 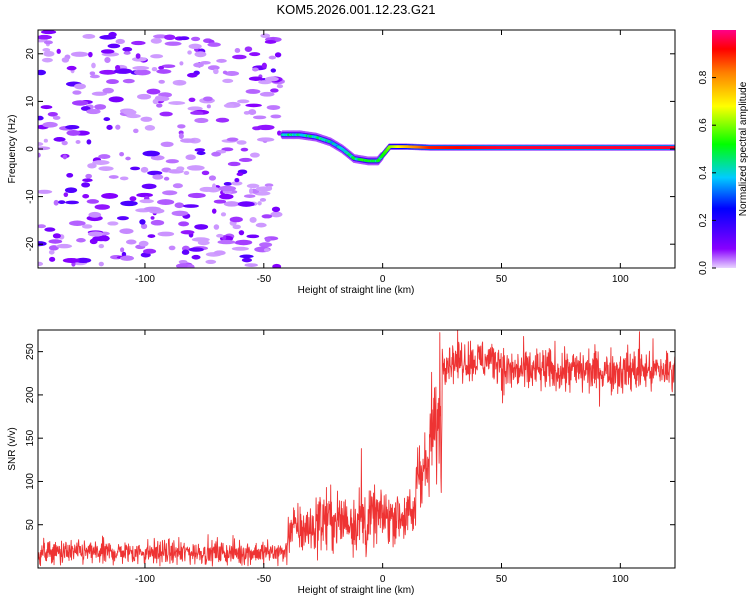 I want to click on spectrogram-x-tick-label: 0, so click(x=383, y=279).